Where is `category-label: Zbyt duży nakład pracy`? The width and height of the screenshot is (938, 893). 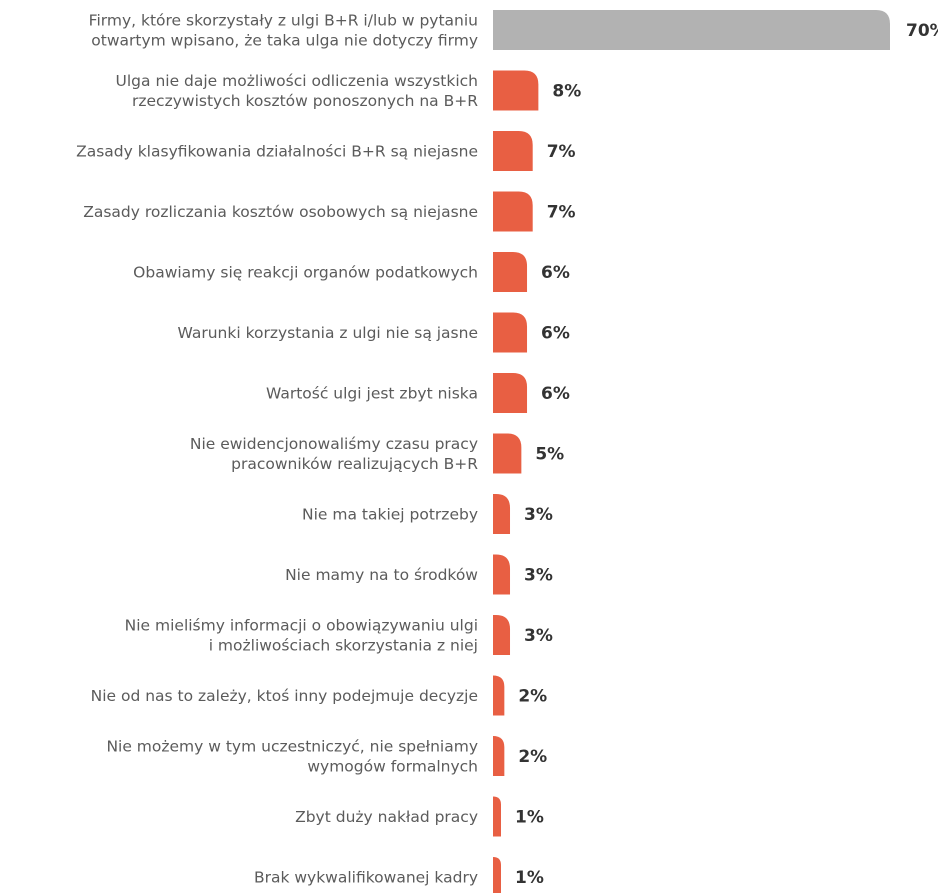 category-label: Zbyt duży nakład pracy is located at coordinates (386, 817).